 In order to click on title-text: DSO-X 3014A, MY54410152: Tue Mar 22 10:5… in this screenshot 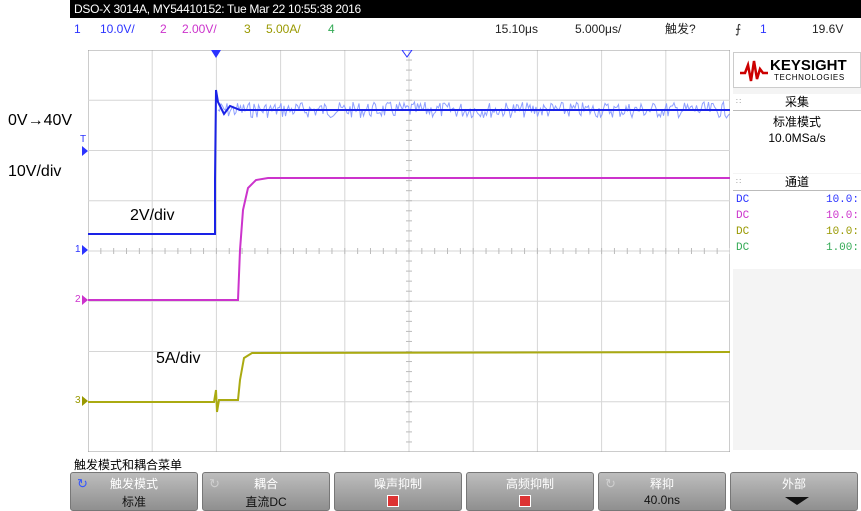, I will do `click(217, 9)`.